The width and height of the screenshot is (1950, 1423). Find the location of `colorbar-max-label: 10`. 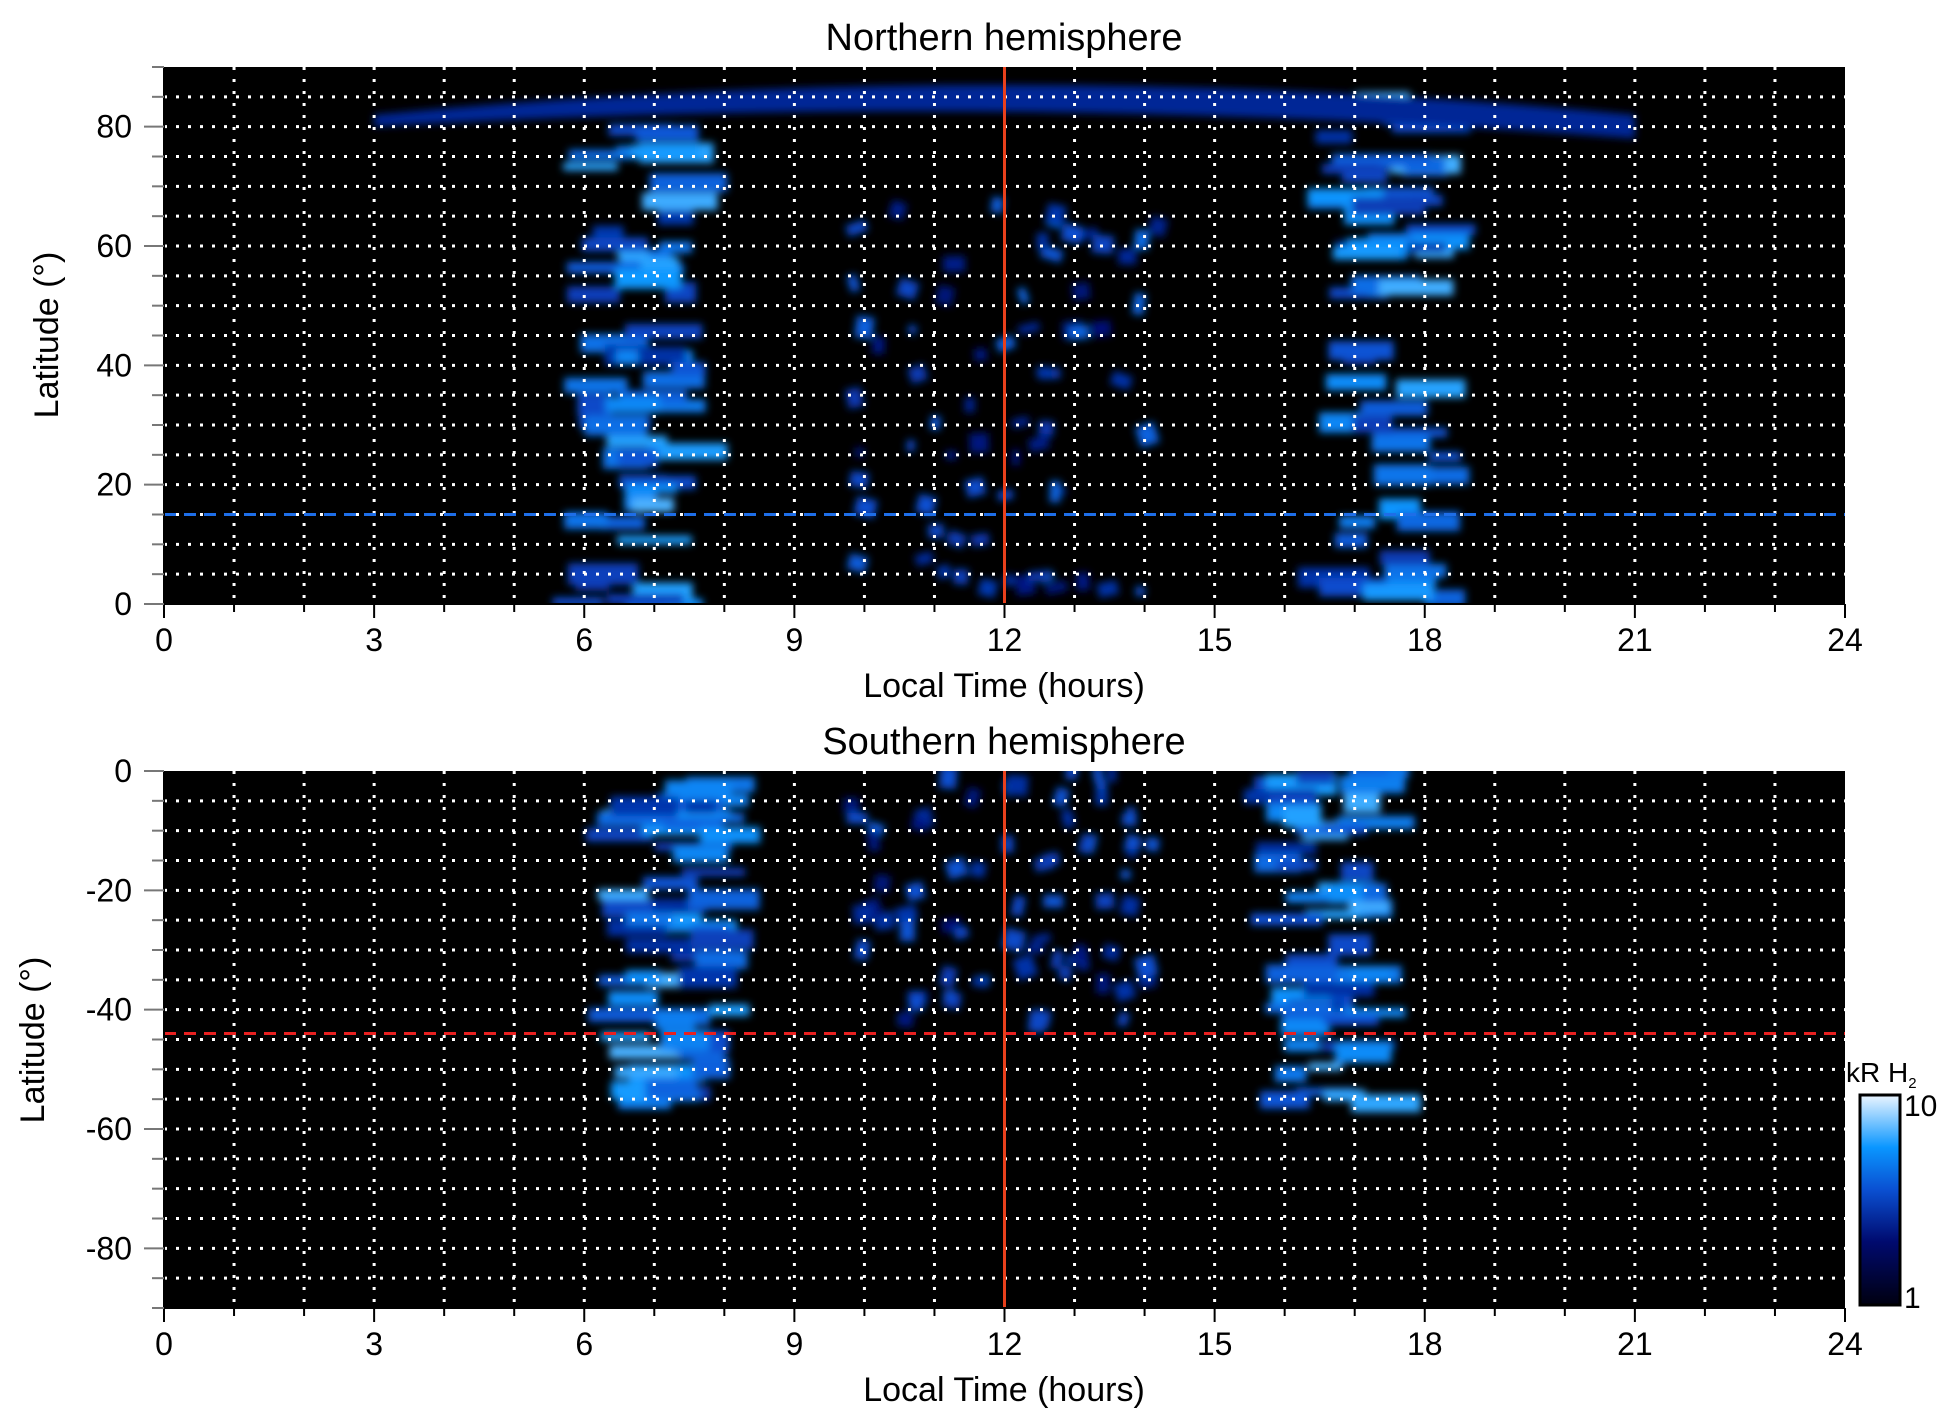

colorbar-max-label: 10 is located at coordinates (1920, 1106).